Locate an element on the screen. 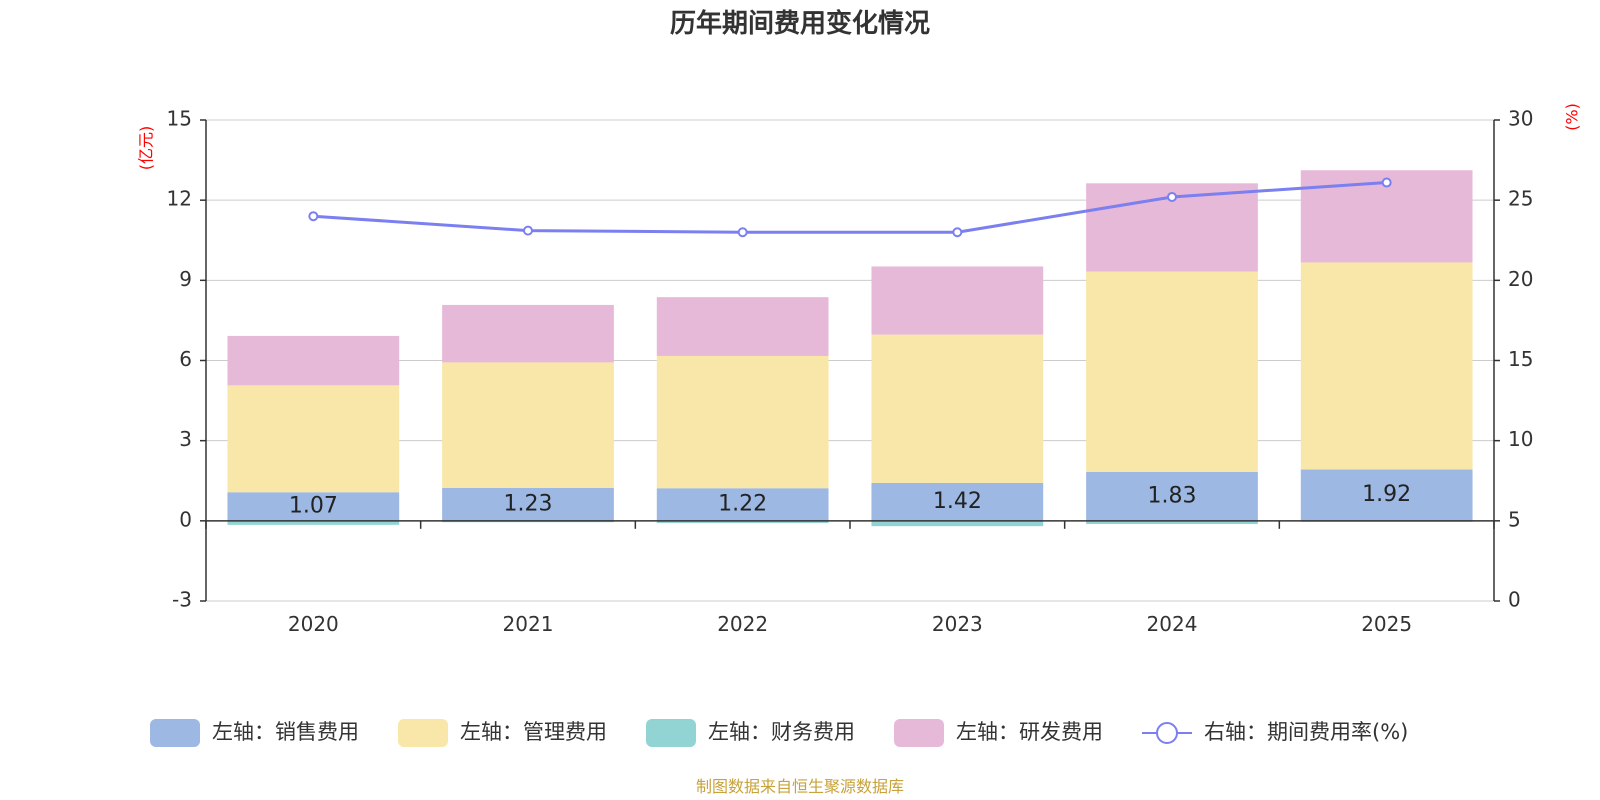 Image resolution: width=1600 pixels, height=800 pixels. legend-label: 左轴：研发费用 is located at coordinates (1029, 732).